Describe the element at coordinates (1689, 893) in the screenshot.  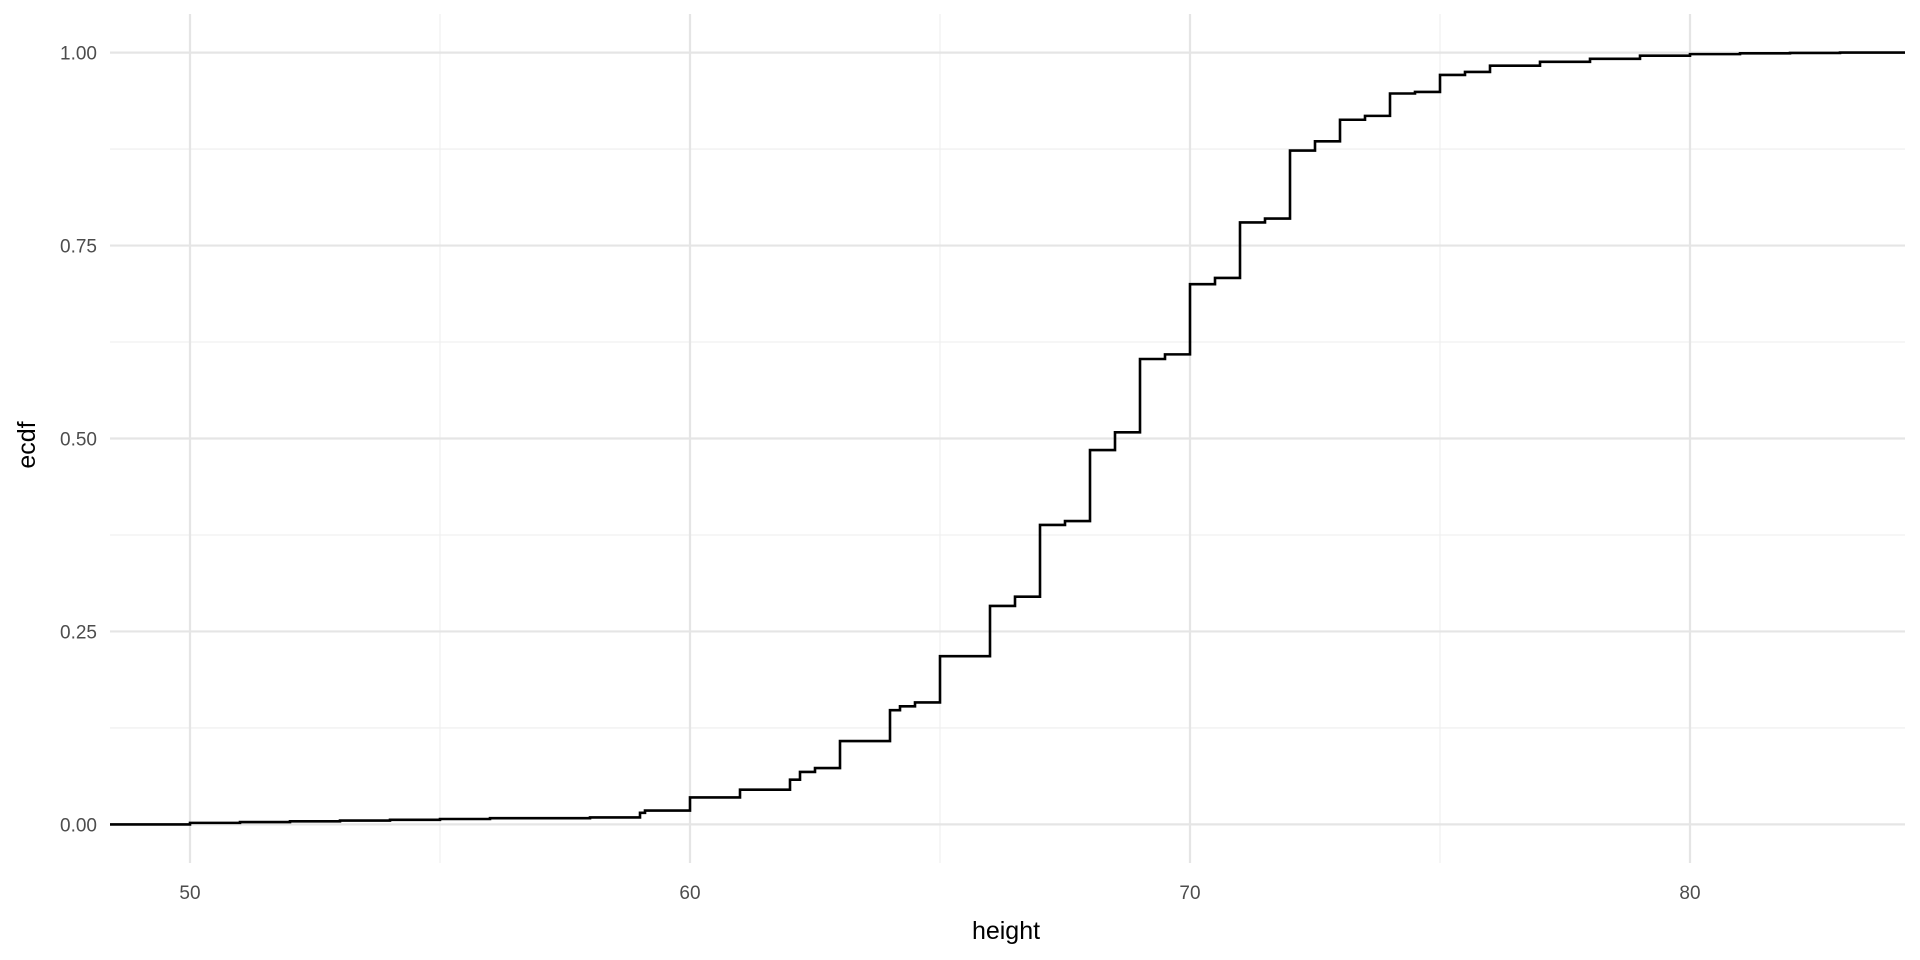
I see `x-tick-label: 80` at that location.